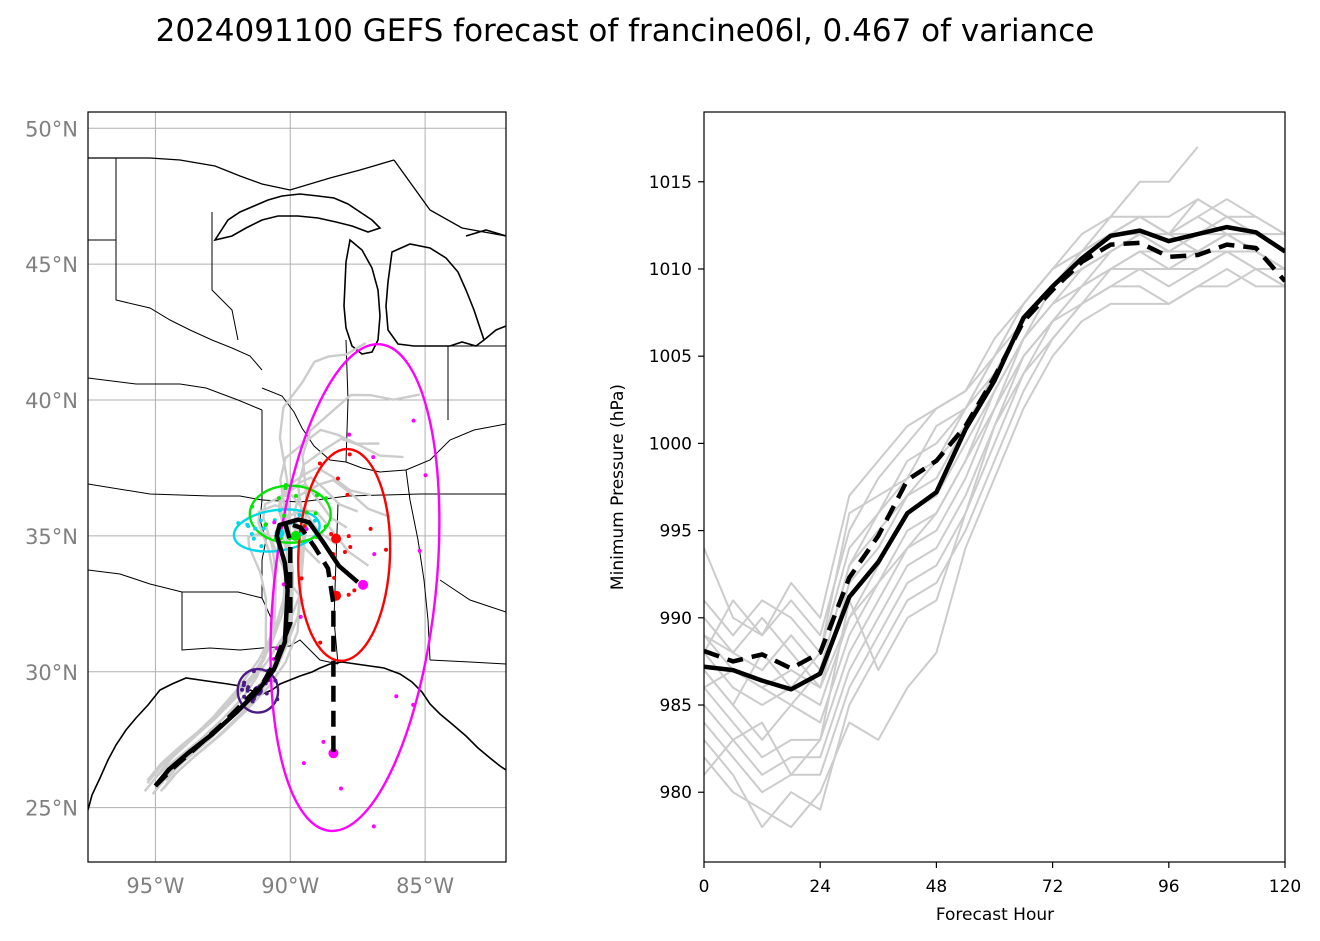  I want to click on y-tick-label: 1005, so click(670, 357).